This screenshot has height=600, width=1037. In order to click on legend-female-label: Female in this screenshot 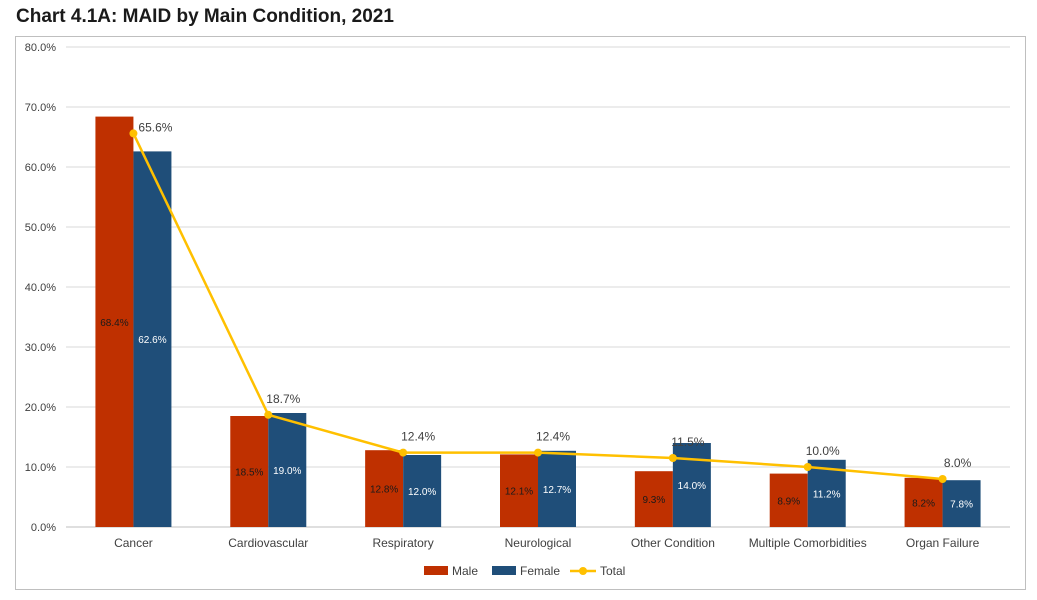, I will do `click(540, 571)`.